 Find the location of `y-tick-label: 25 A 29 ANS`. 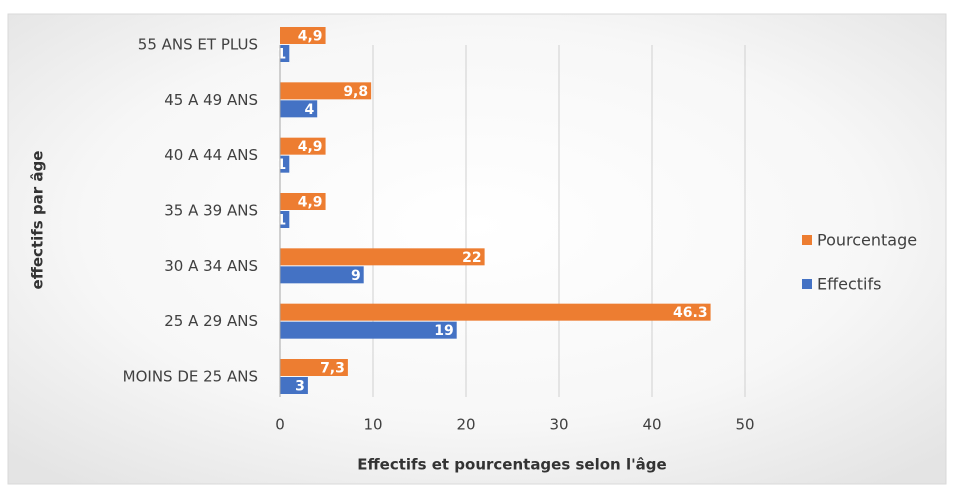

y-tick-label: 25 A 29 ANS is located at coordinates (211, 321).